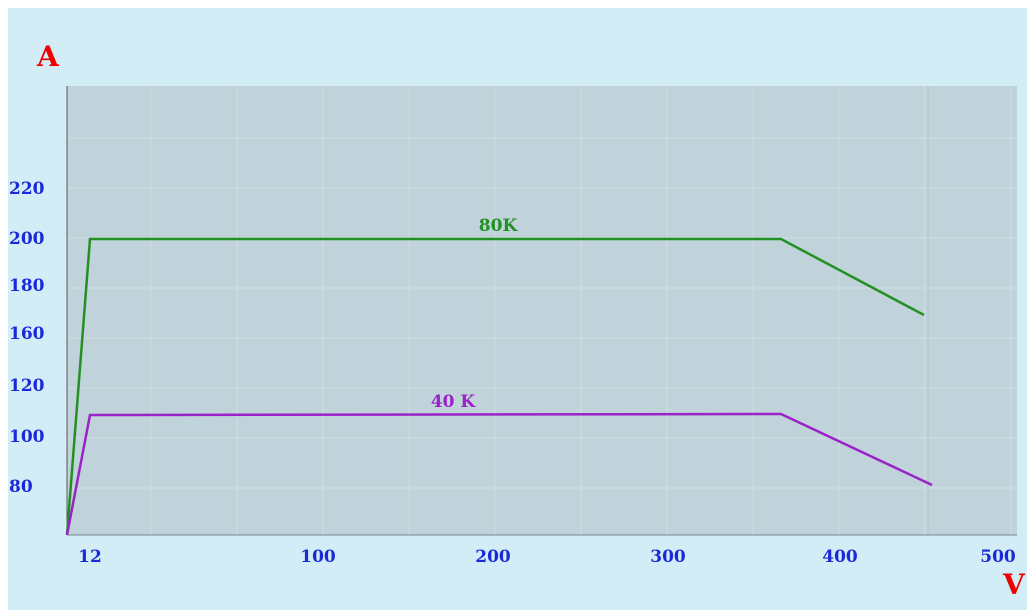 Image resolution: width=1027 pixels, height=610 pixels. I want to click on y-tick-label: 200, so click(27, 239).